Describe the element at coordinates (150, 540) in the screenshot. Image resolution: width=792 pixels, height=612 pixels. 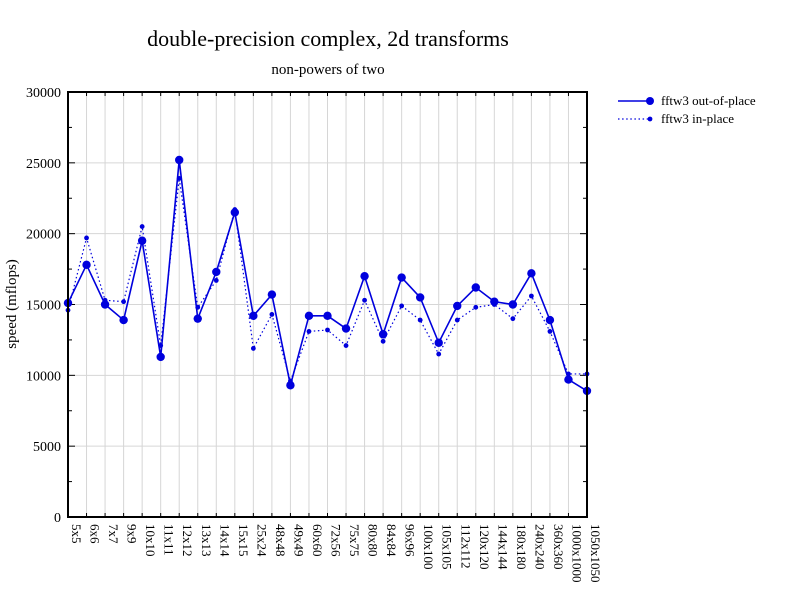
I see `x-tick-label: 10x10` at that location.